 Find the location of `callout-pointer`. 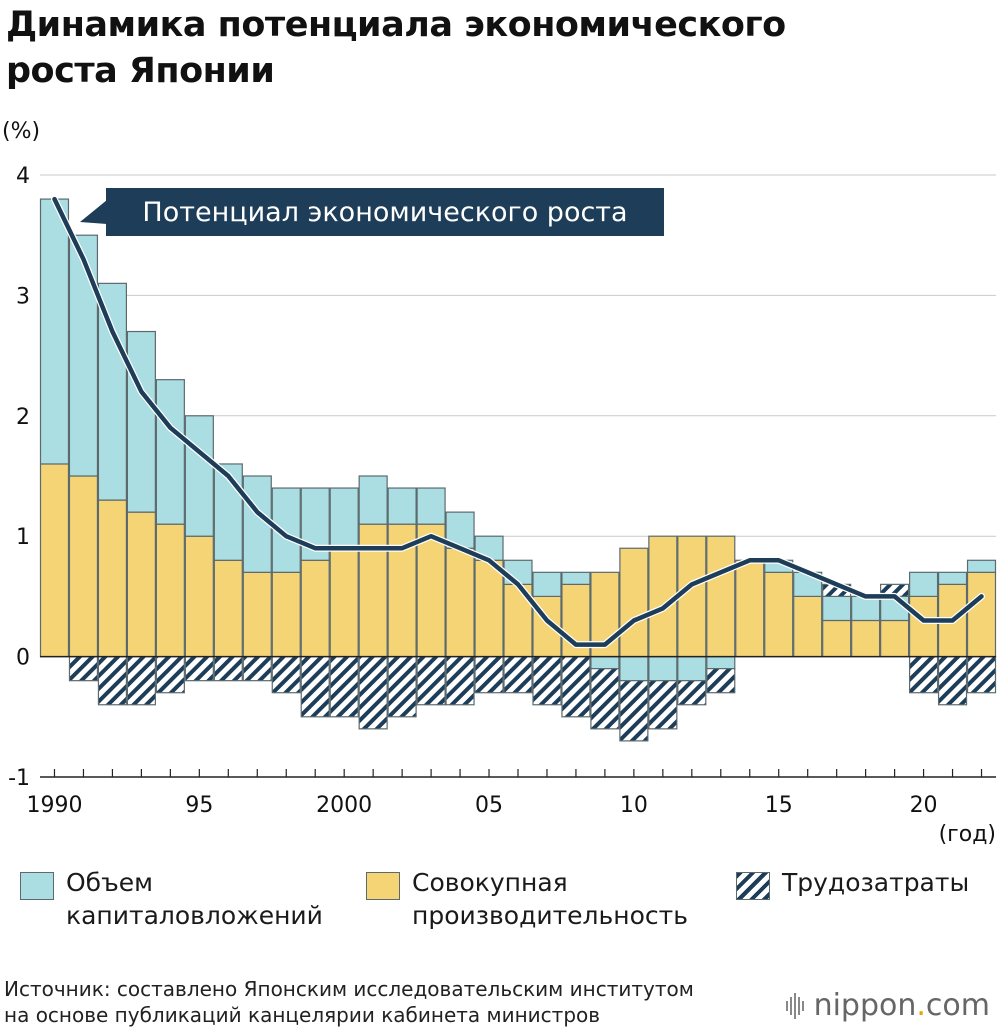

callout-pointer is located at coordinates (93, 212).